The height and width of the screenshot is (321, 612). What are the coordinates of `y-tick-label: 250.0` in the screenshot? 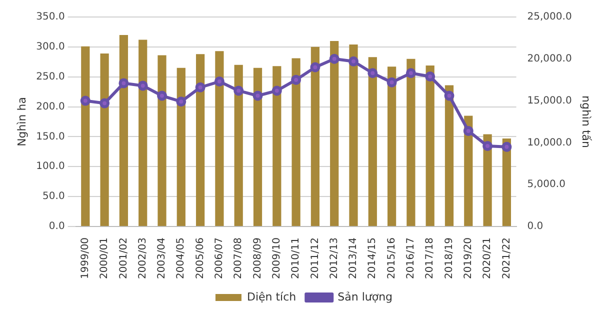 It's located at (50, 76).